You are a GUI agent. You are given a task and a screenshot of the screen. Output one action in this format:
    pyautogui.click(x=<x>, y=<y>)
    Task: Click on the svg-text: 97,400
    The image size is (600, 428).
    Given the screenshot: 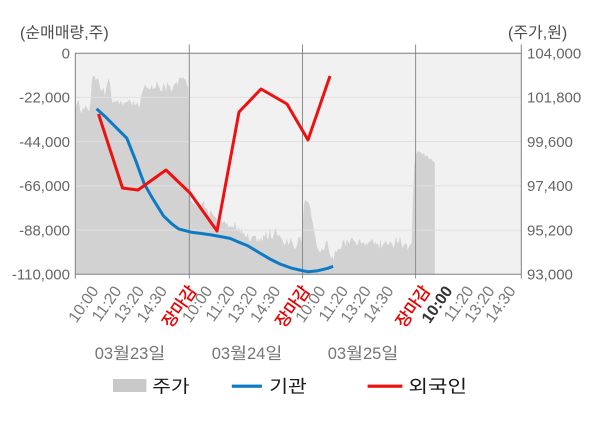 What is the action you would take?
    pyautogui.click(x=550, y=186)
    